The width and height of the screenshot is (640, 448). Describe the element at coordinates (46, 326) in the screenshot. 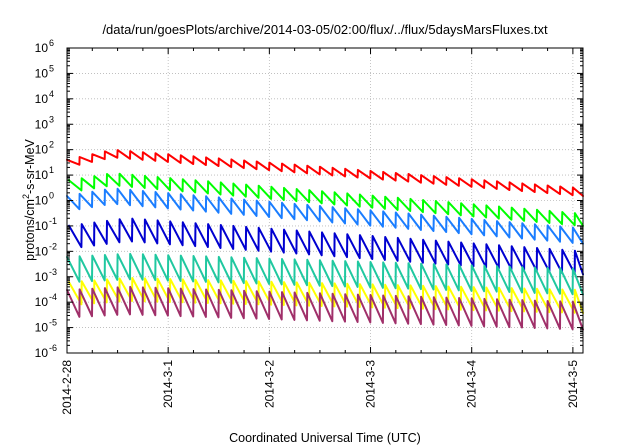

I see `y-tick-label: 10⁻⁵` at that location.